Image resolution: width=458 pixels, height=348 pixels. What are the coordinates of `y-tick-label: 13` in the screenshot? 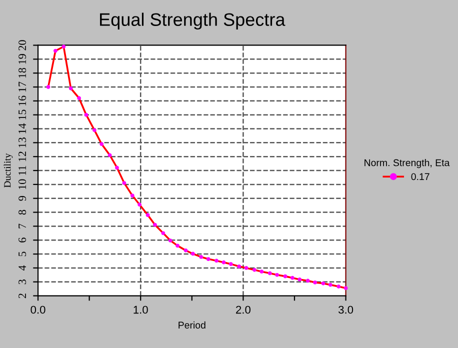 It's located at (22, 143).